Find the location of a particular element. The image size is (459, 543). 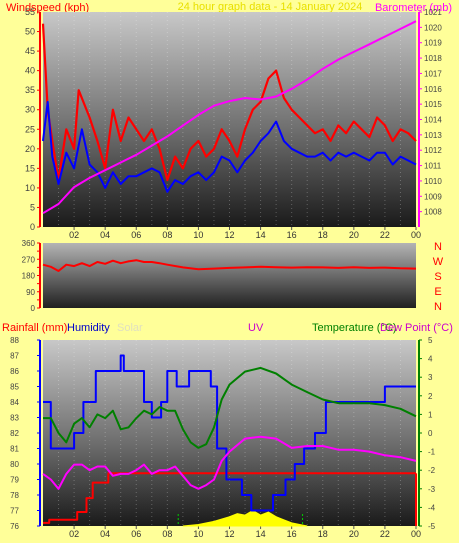

barometer-axis-label: Barometer (mb) is located at coordinates (413, 8).